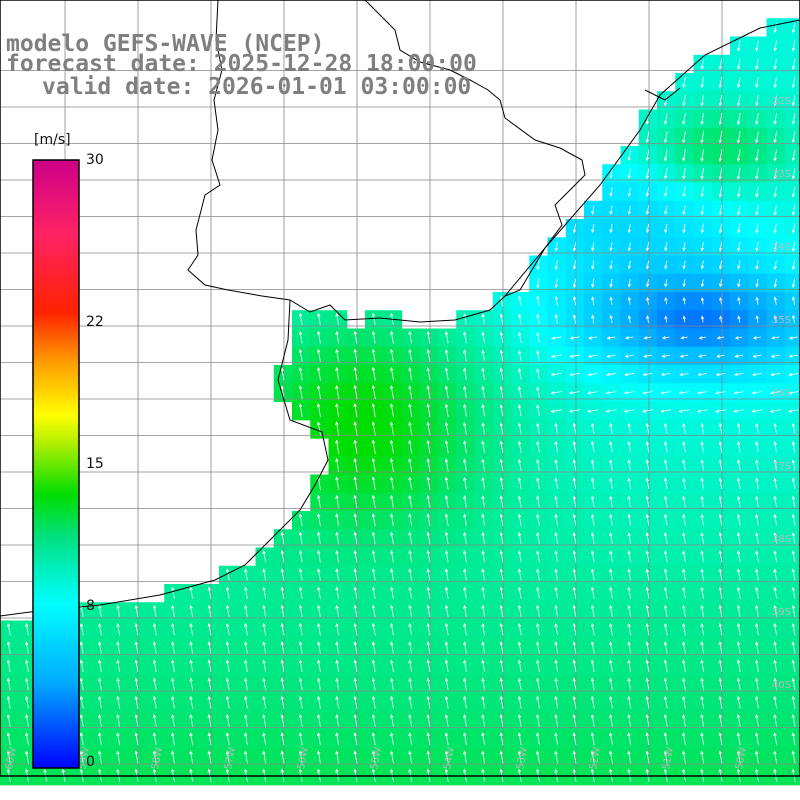  Describe the element at coordinates (56, 464) in the screenshot. I see `colorbar-ramp` at that location.